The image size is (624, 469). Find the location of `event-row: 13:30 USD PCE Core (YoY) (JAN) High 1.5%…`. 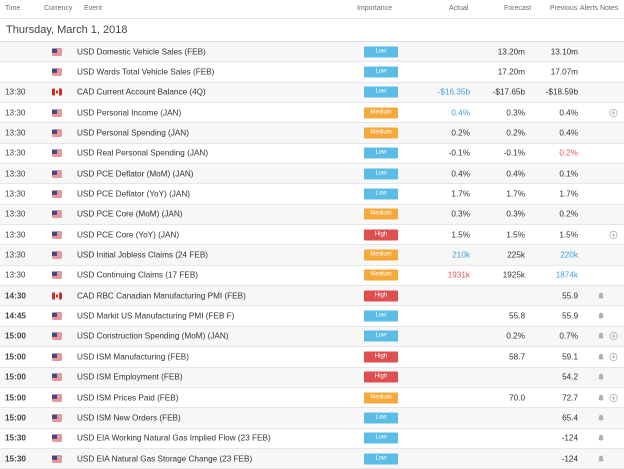

event-row: 13:30 USD PCE Core (YoY) (JAN) High 1.5%… is located at coordinates (312, 235).